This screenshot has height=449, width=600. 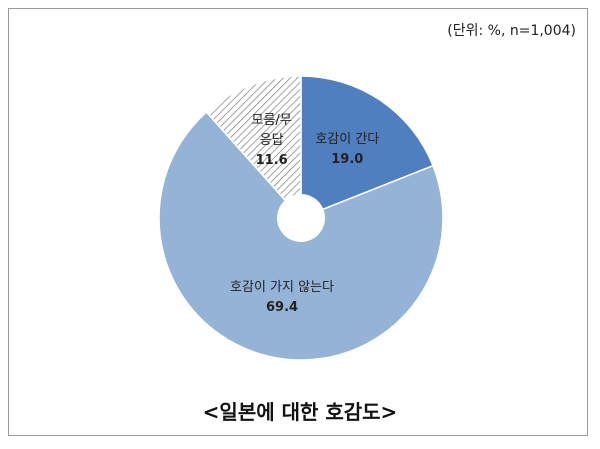 I want to click on slice-label: 호감이 간다 19.0, so click(x=347, y=150).